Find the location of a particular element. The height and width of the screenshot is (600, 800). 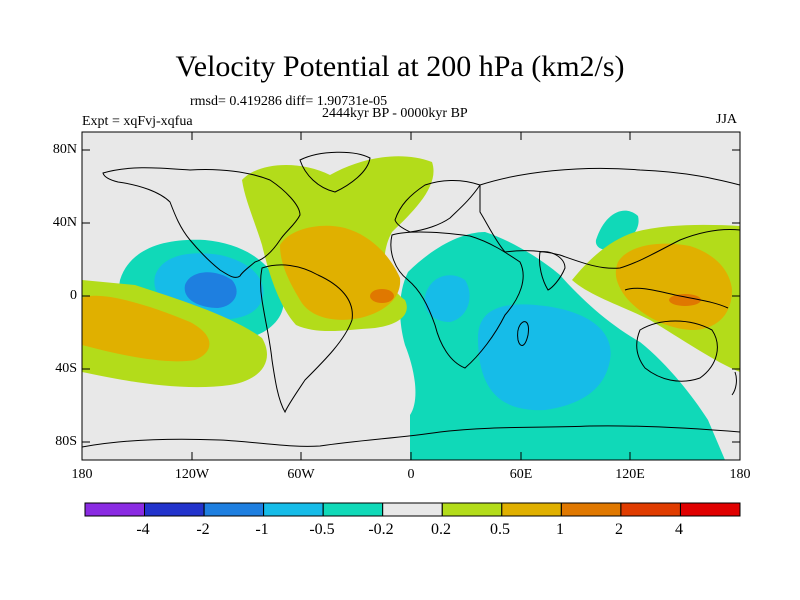

map-title: Velocity Potential at 200 hPa (km2/s) is located at coordinates (400, 66).